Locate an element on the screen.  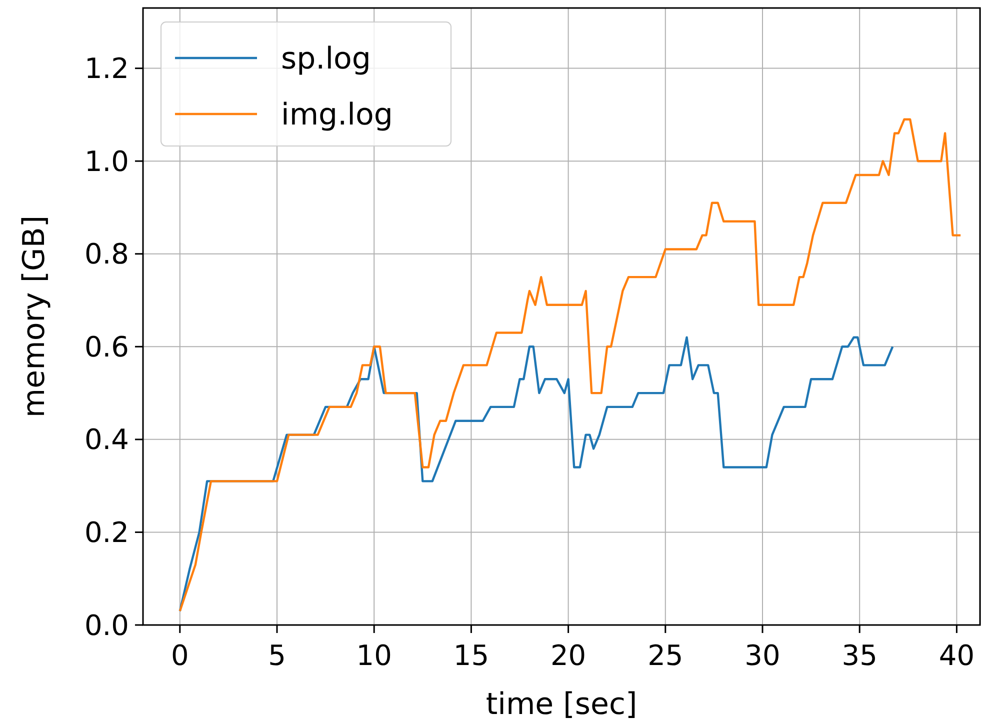
y-tick-label: 0.4 is located at coordinates (106, 439).